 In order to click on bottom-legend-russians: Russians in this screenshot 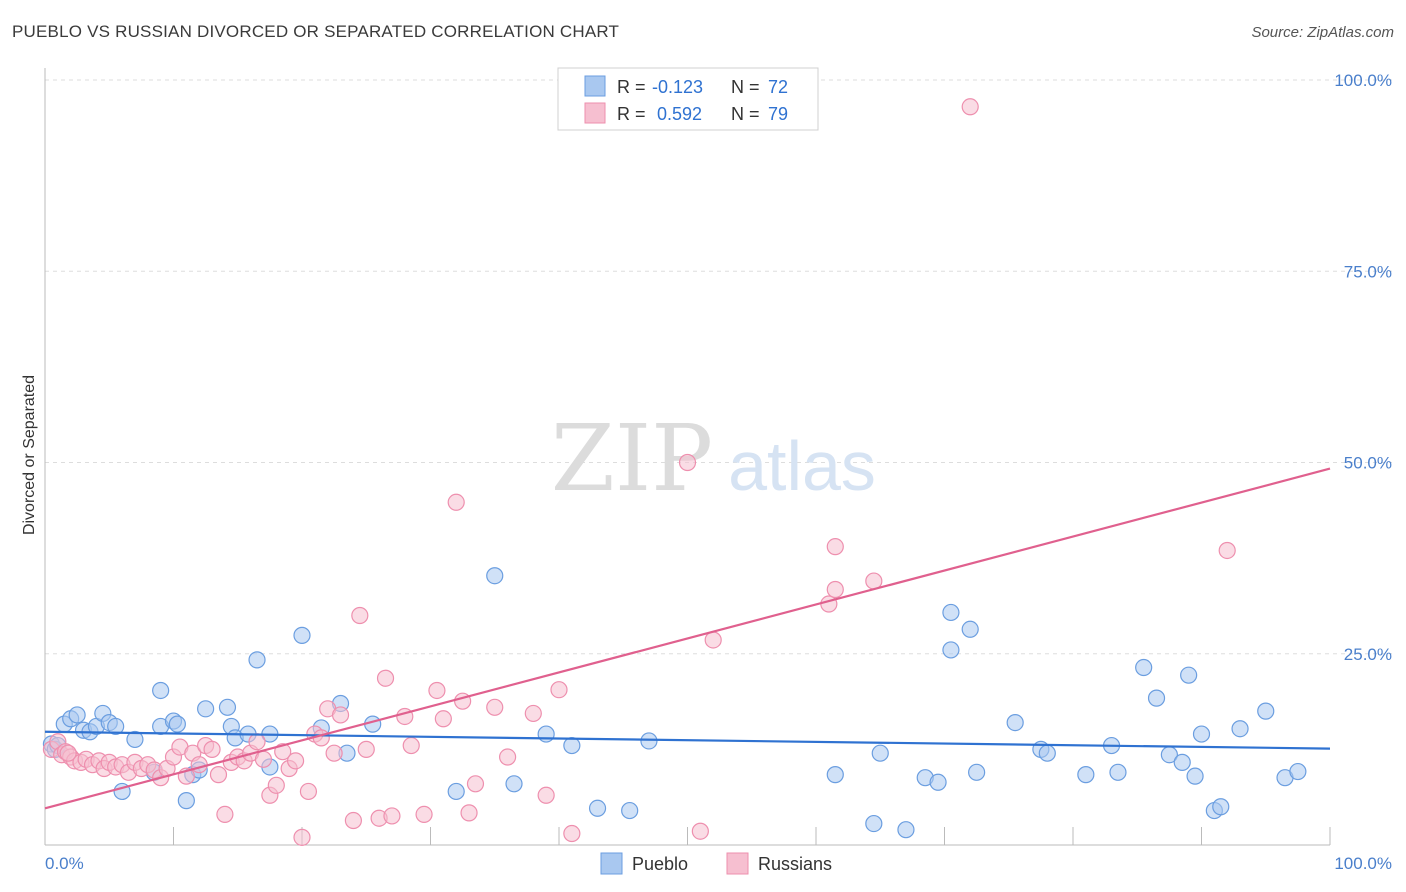, I will do `click(795, 864)`.